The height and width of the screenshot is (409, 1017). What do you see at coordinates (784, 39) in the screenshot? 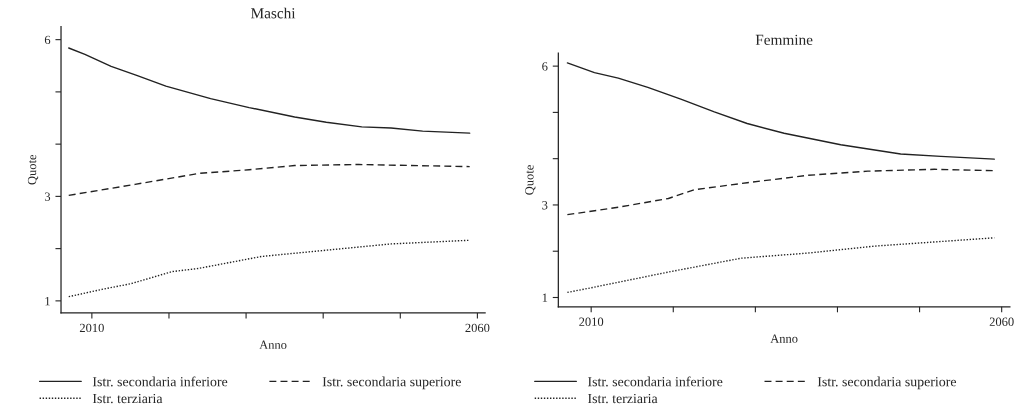
I see `chart-title: Femmine` at bounding box center [784, 39].